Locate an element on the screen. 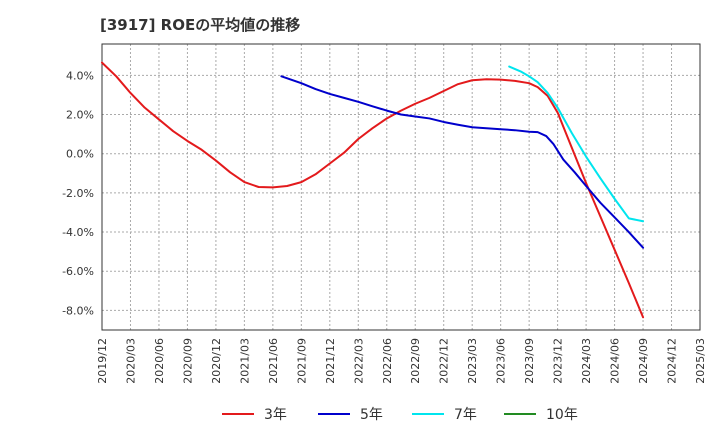 This screenshot has height=440, width=720. x-tick-label: 2022/12 is located at coordinates (444, 361).